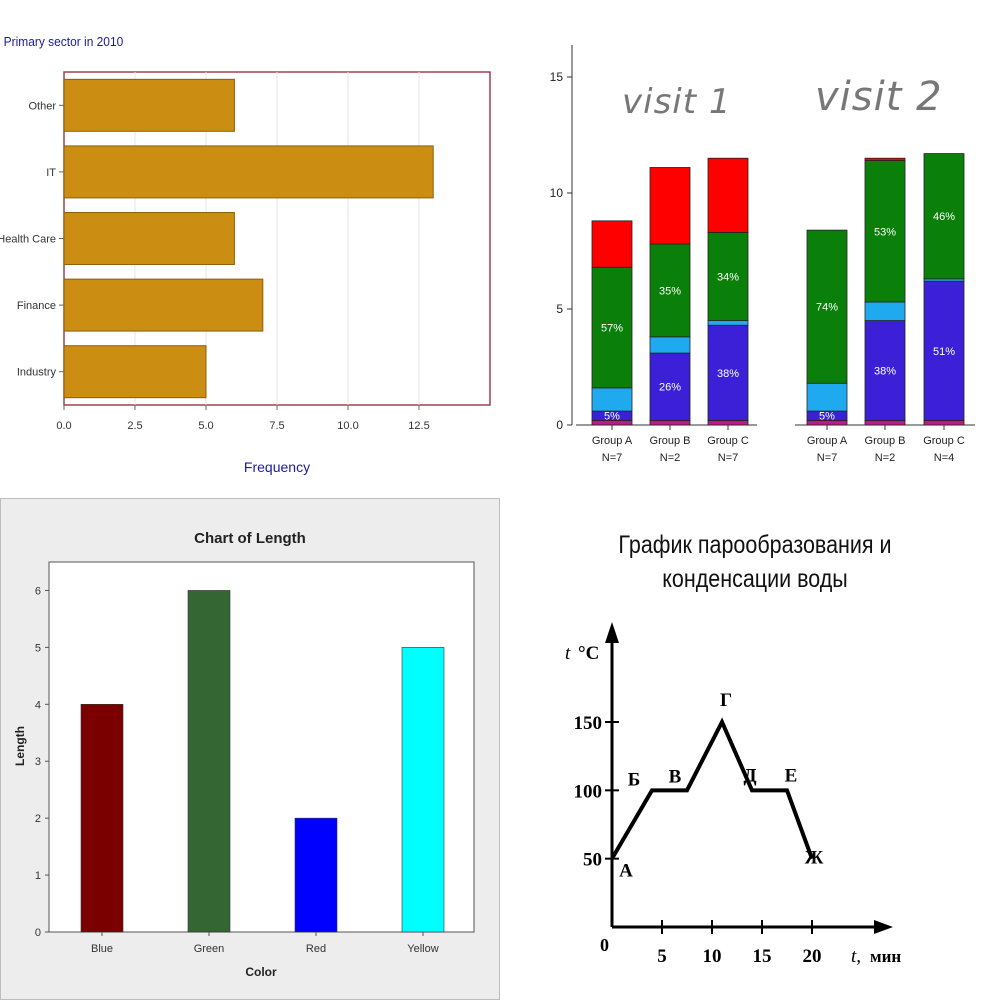 Image resolution: width=1000 pixels, height=1000 pixels. Describe the element at coordinates (557, 77) in the screenshot. I see `y-tick-label: 15` at that location.